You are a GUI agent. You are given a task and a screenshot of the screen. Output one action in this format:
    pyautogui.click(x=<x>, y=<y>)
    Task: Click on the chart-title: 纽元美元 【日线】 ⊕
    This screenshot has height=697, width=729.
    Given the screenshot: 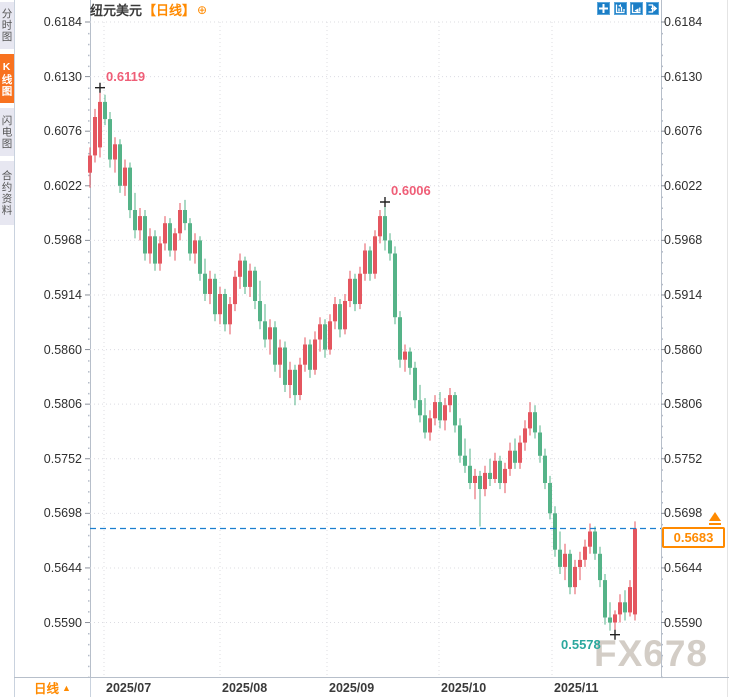 What is the action you would take?
    pyautogui.click(x=149, y=10)
    